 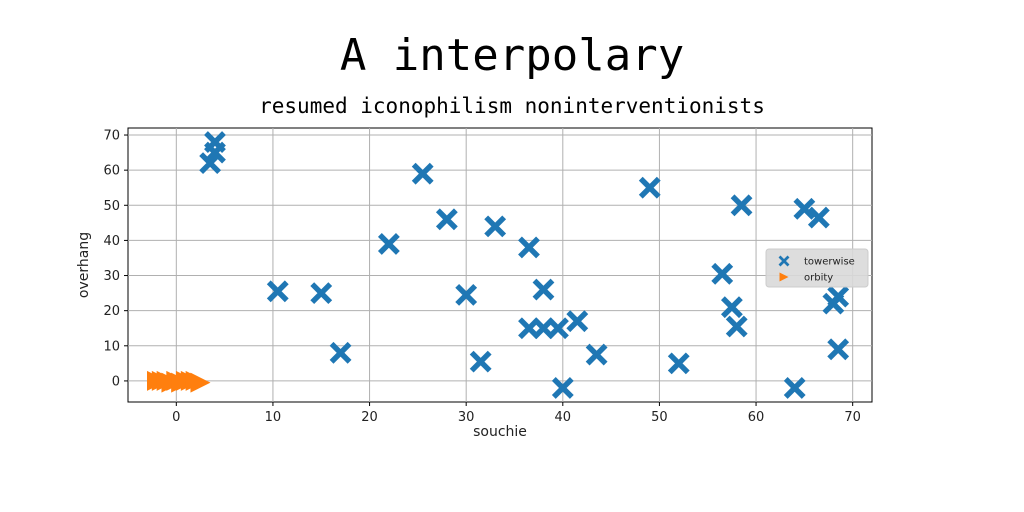 I want to click on y-tick-label: 70, so click(x=111, y=136).